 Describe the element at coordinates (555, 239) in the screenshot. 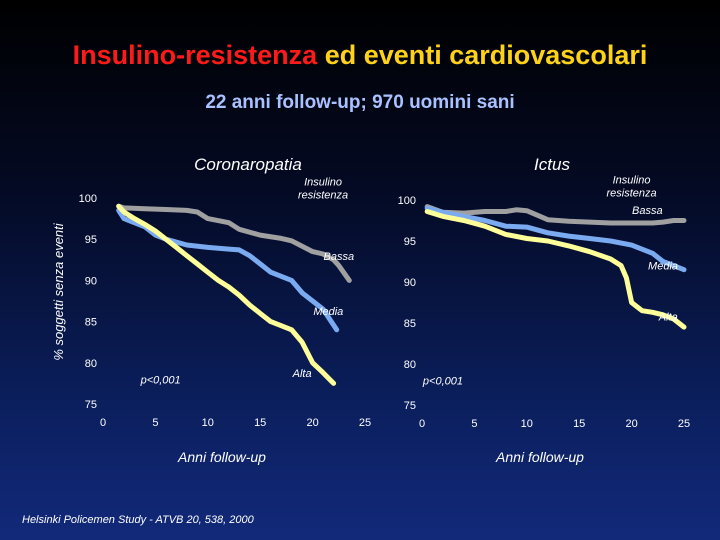

I see `series-line-media` at that location.